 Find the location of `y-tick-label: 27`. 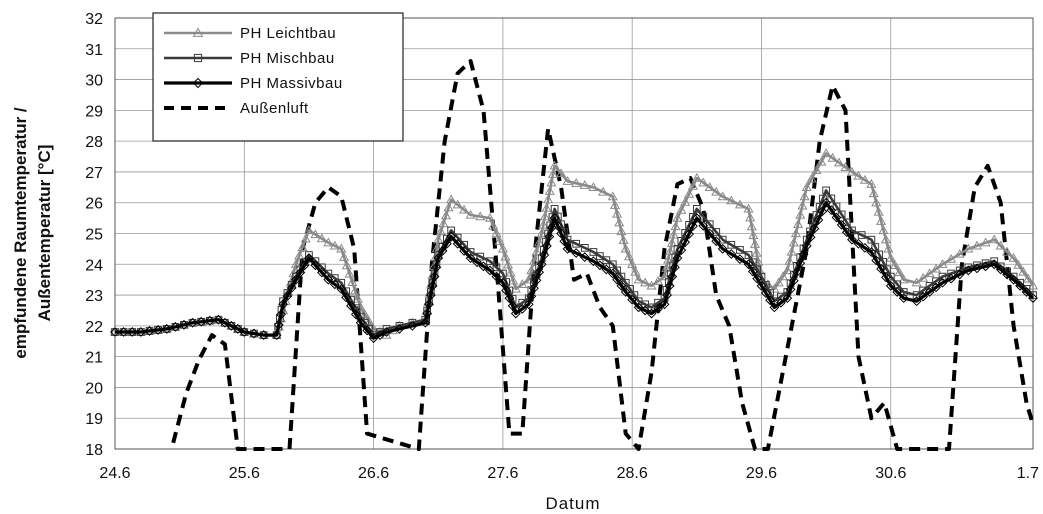

y-tick-label: 27 is located at coordinates (94, 173).